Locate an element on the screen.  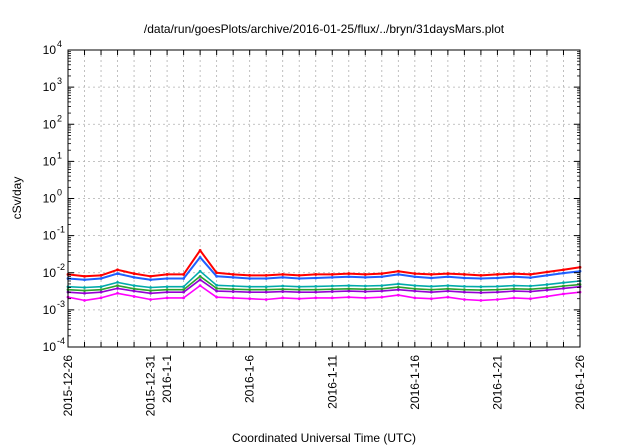
y-tick-exponent: -4 is located at coordinates (61, 341).